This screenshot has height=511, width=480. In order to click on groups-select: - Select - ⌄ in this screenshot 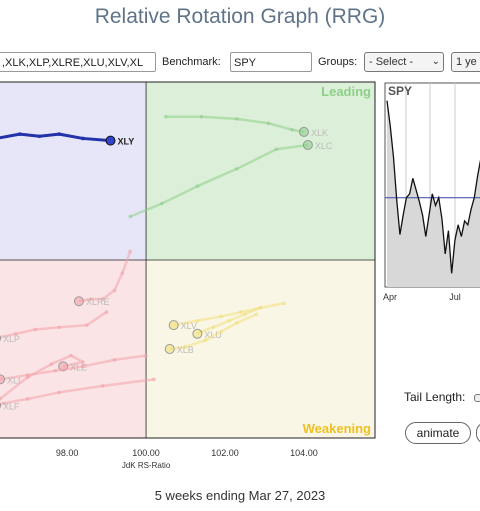, I will do `click(404, 62)`.